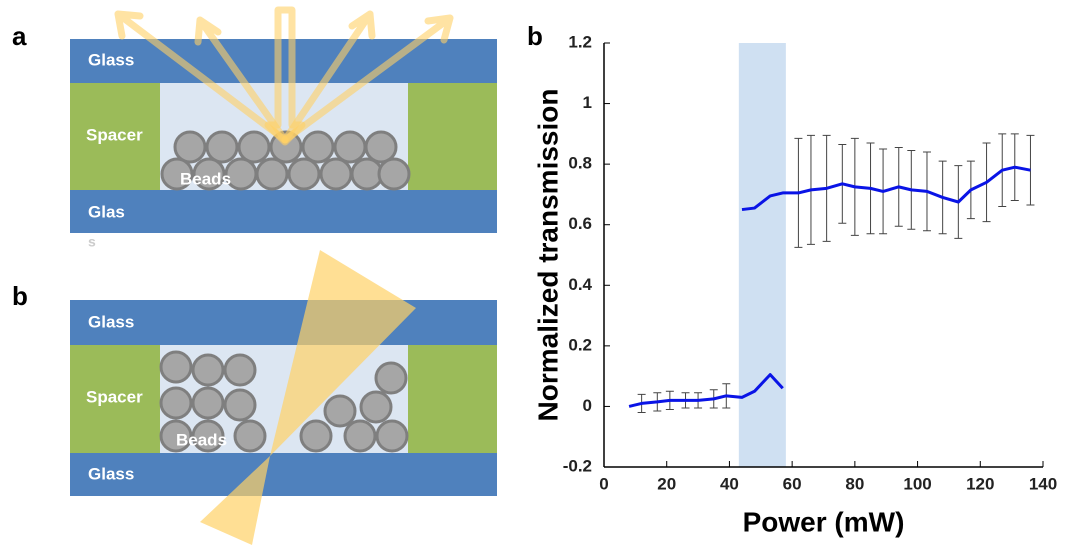 The height and width of the screenshot is (550, 1083). I want to click on x-tick-label: 60, so click(792, 483).